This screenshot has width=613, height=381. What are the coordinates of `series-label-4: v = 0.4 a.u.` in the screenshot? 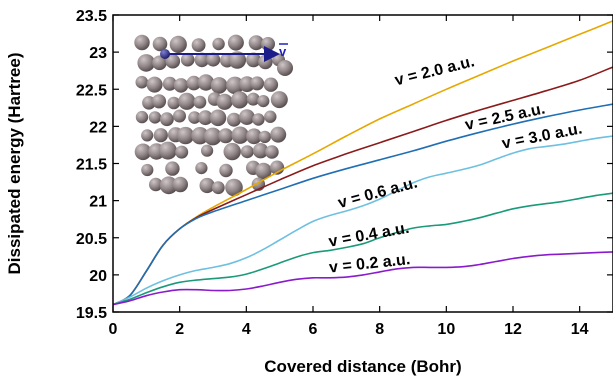 It's located at (368, 235).